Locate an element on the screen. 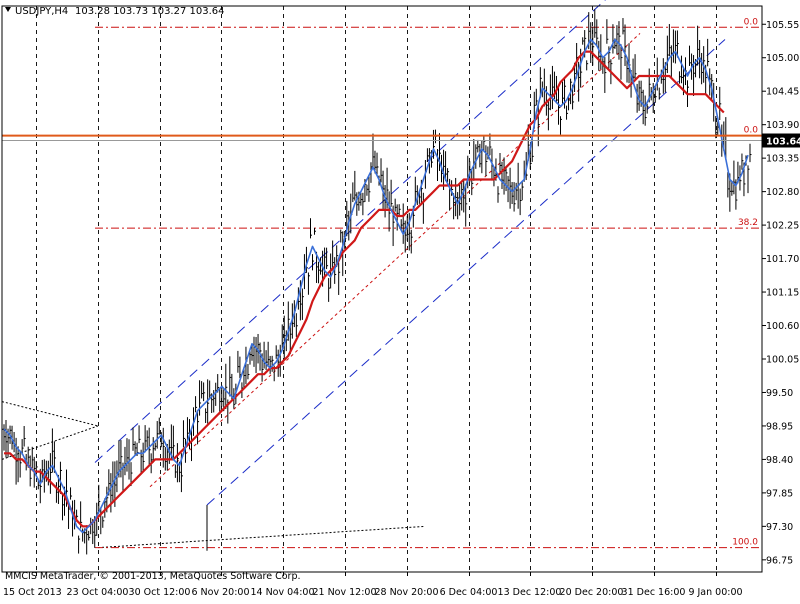  dotted-line is located at coordinates (50, 414).